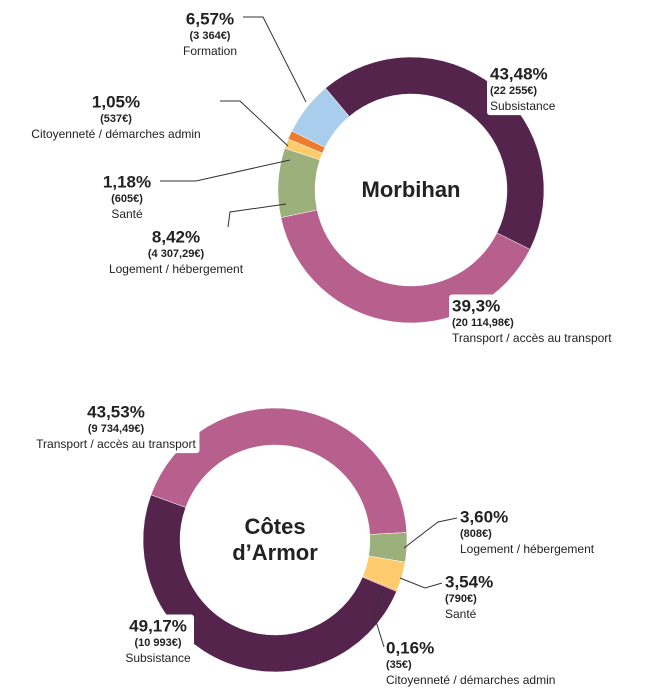  Describe the element at coordinates (469, 581) in the screenshot. I see `value-label: 3,54%` at that location.